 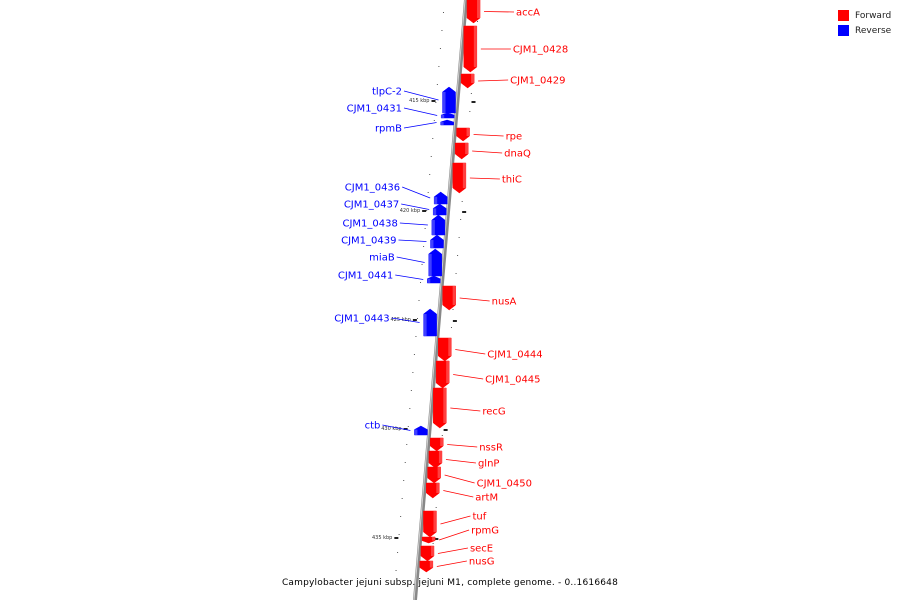 I want to click on gene-CJM1_0429: CJM1_0429, so click(x=512, y=81).